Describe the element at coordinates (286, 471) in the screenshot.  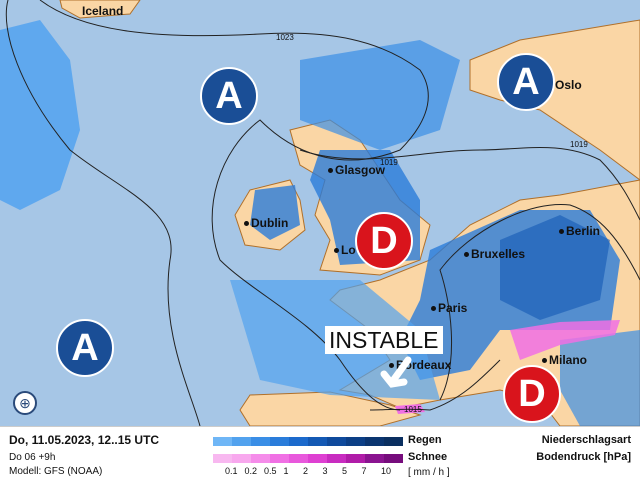
I see `scale-tick: 1` at that location.